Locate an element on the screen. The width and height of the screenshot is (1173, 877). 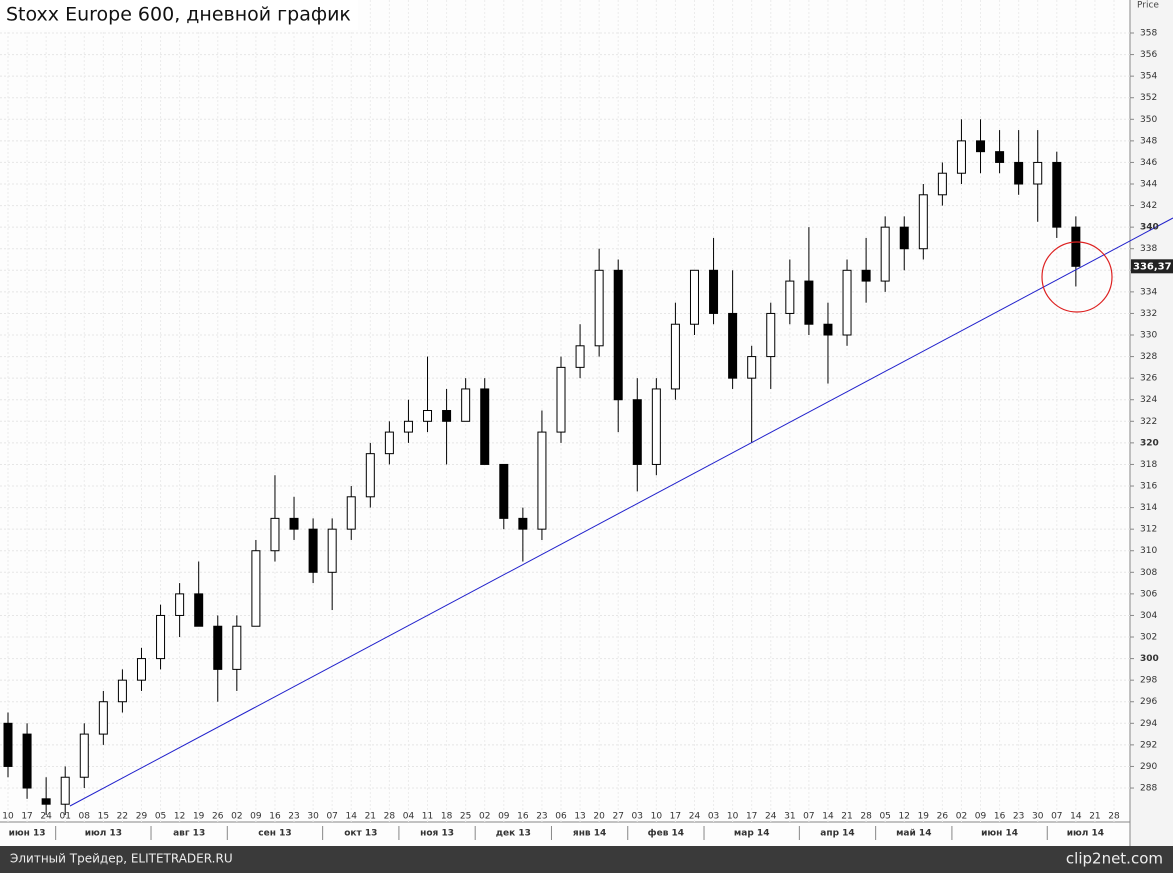
month-label: май 14 is located at coordinates (913, 834).